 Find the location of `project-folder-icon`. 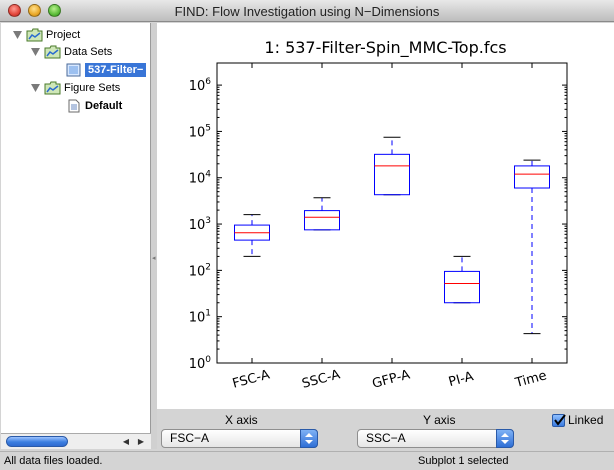

project-folder-icon is located at coordinates (34, 35).